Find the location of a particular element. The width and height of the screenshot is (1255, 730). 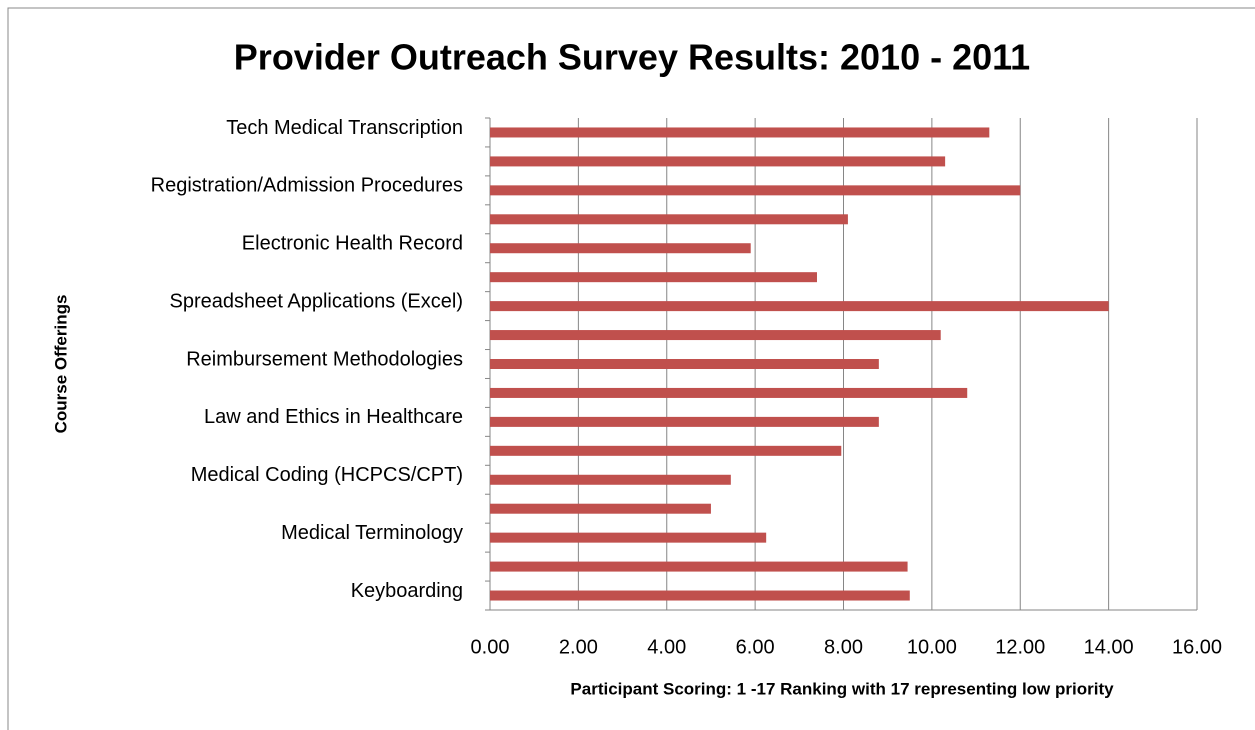

x-tick-label: 2.00 is located at coordinates (578, 647).